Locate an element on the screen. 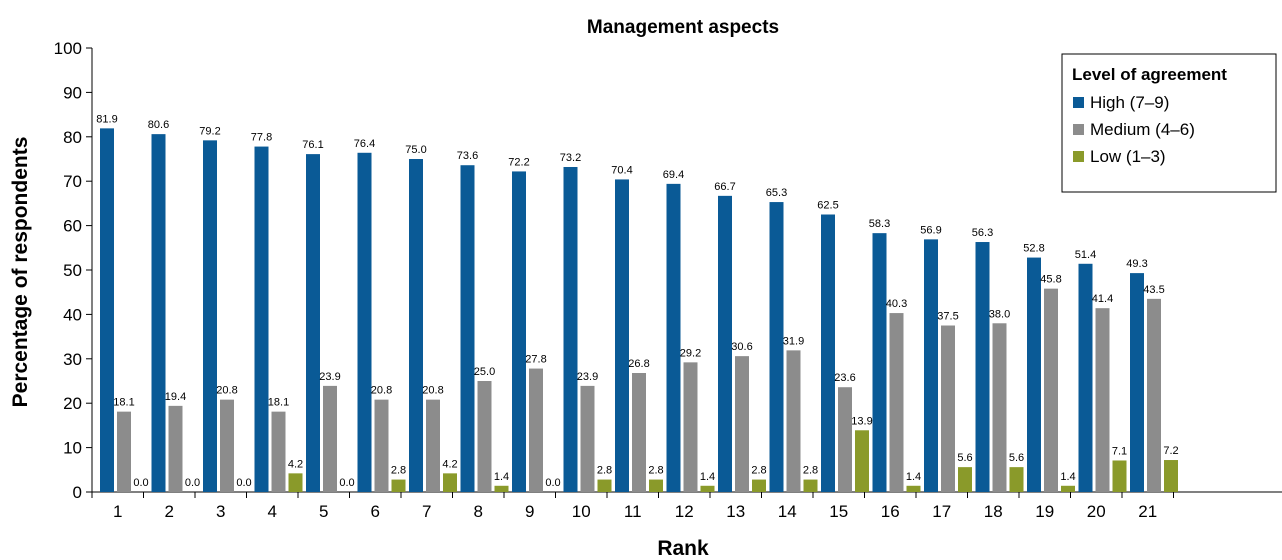 The width and height of the screenshot is (1282, 560). data-label: 62.5 is located at coordinates (827, 206).